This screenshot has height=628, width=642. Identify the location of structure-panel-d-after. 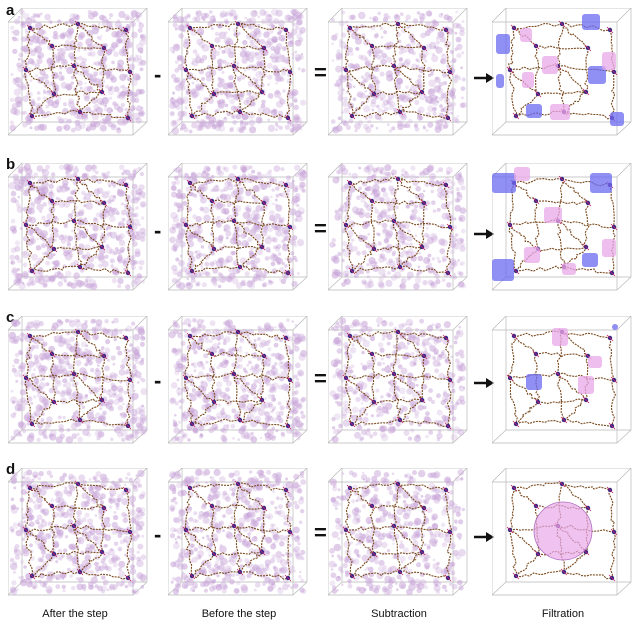
(78, 532).